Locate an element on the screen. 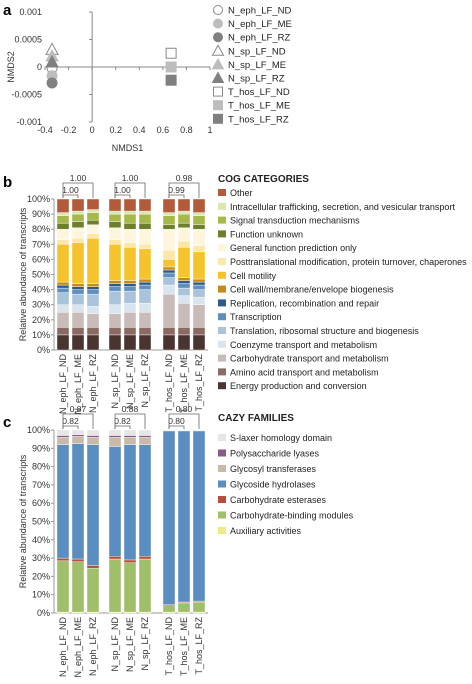  category-label: N_sp_LF_ME is located at coordinates (130, 644).